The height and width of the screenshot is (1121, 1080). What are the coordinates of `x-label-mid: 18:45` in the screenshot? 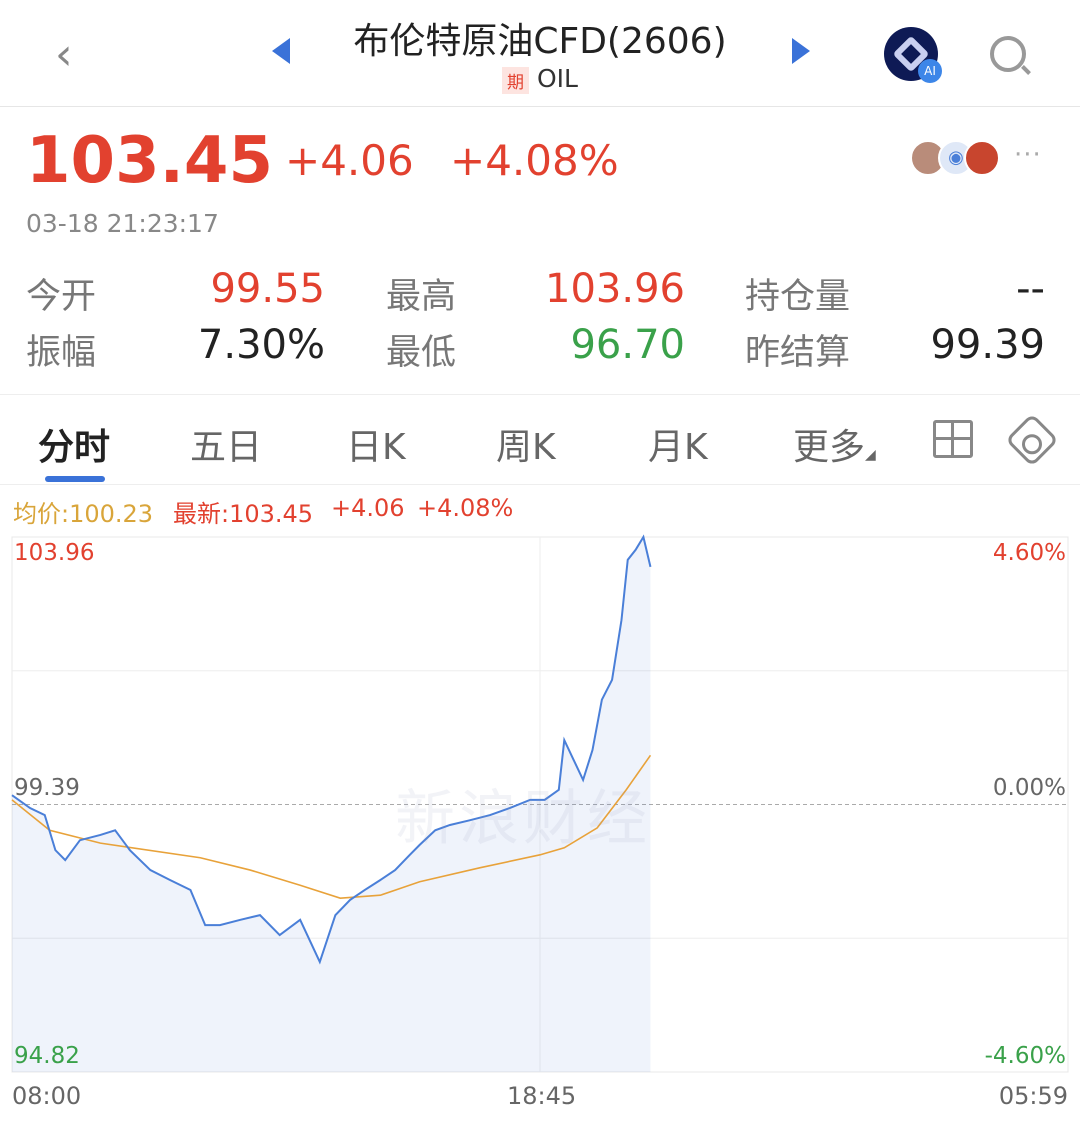 It's located at (542, 1096).